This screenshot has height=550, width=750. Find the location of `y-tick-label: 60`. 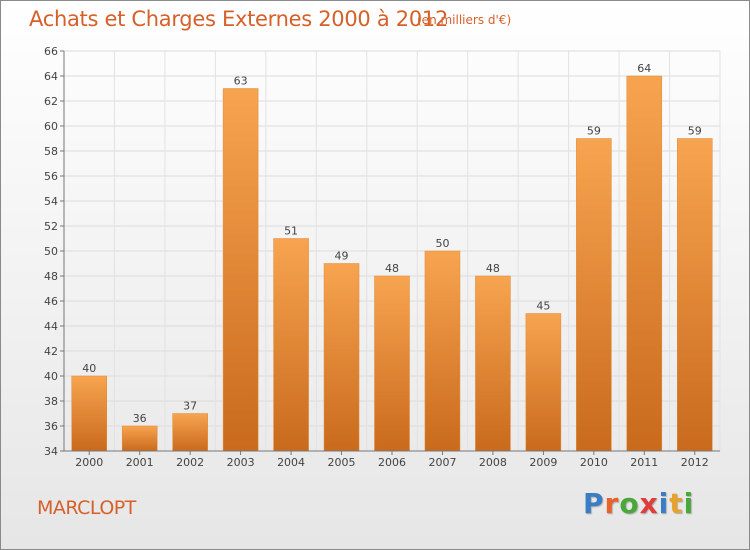

y-tick-label: 60 is located at coordinates (51, 126).